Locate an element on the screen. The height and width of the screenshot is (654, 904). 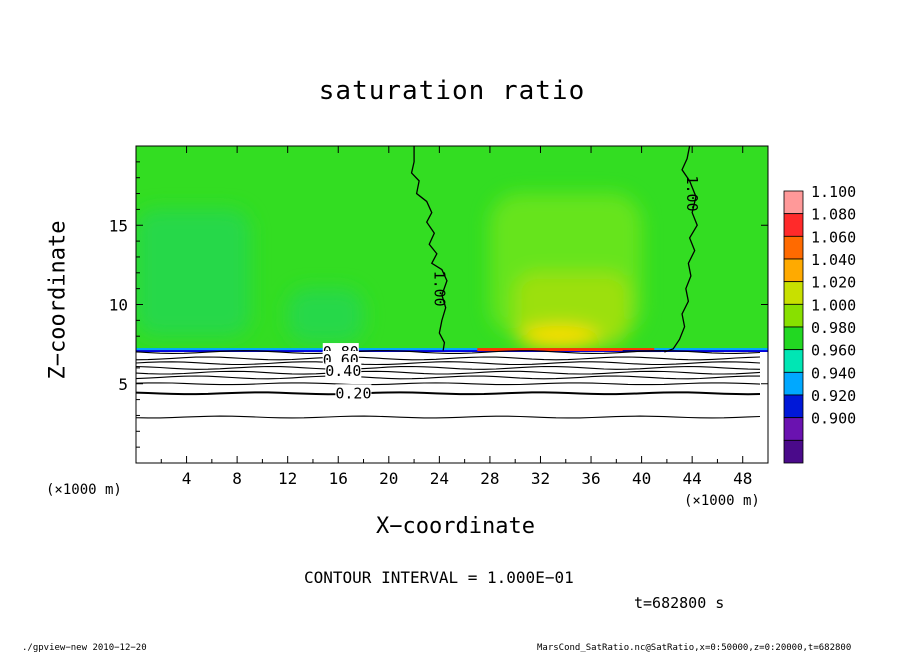
x-tick-label: 4 is located at coordinates (187, 478).